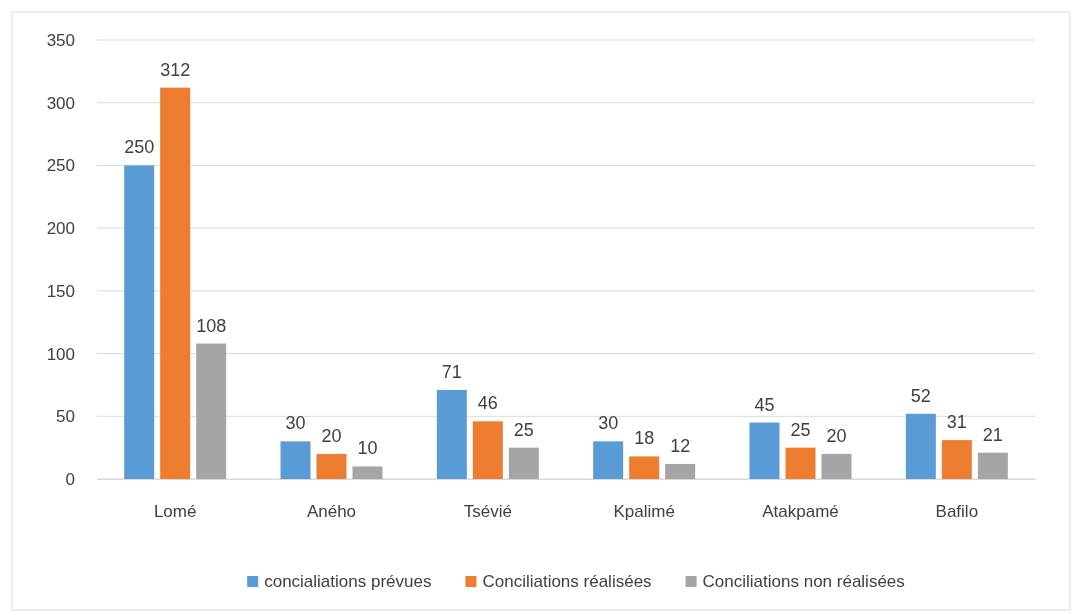 Image resolution: width=1080 pixels, height=615 pixels. Describe the element at coordinates (331, 512) in the screenshot. I see `x-tick-label: Aného` at that location.